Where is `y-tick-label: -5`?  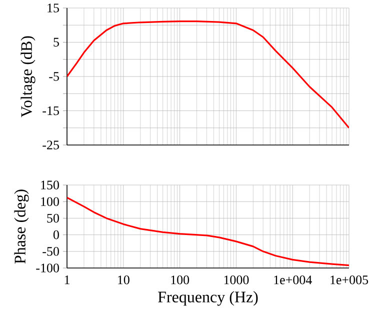
y-tick-label: -5 is located at coordinates (54, 76).